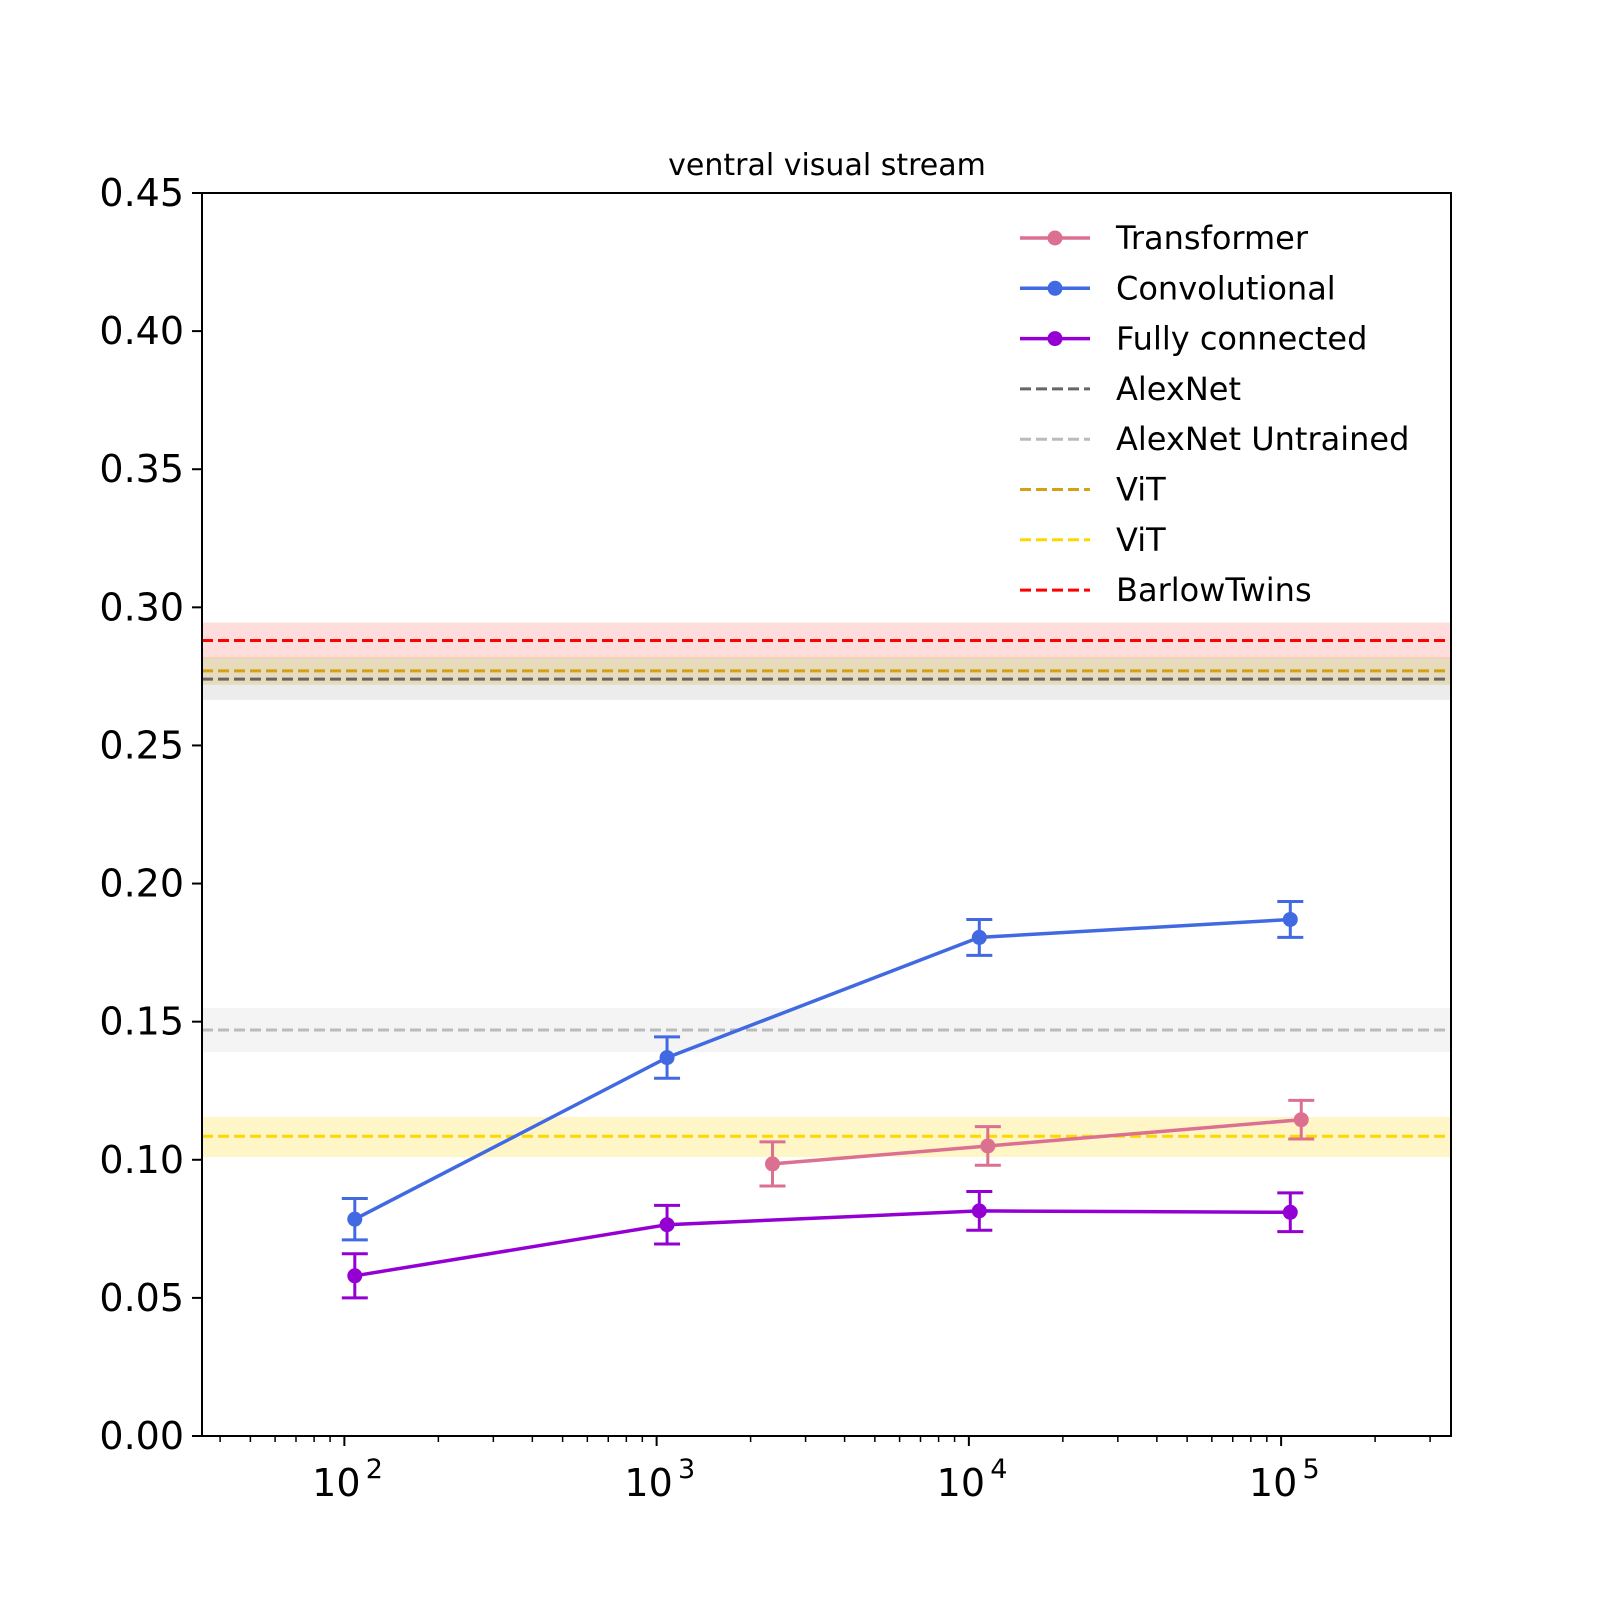 This screenshot has width=1600, height=1600. What do you see at coordinates (1241, 339) in the screenshot?
I see `legend-label-2: Fully connected` at bounding box center [1241, 339].